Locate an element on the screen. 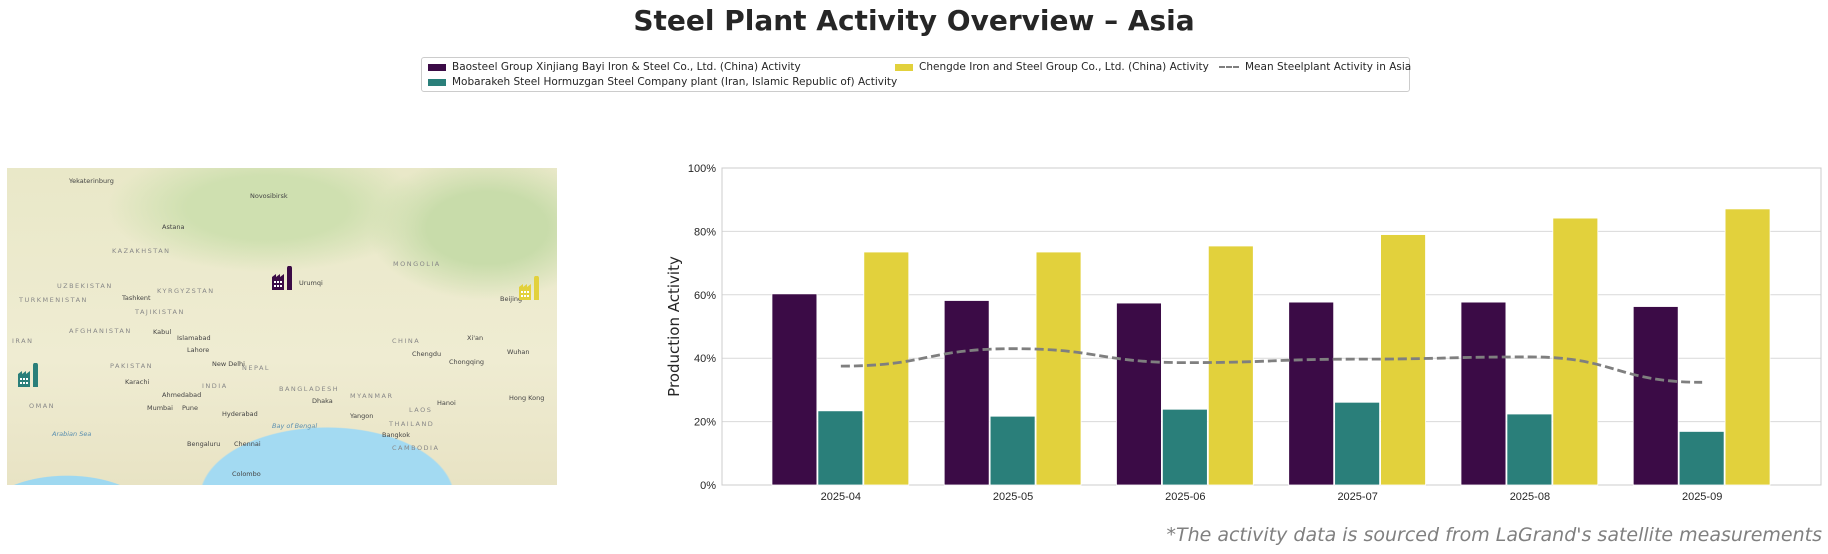  map-city-label: Beijing is located at coordinates (511, 299).